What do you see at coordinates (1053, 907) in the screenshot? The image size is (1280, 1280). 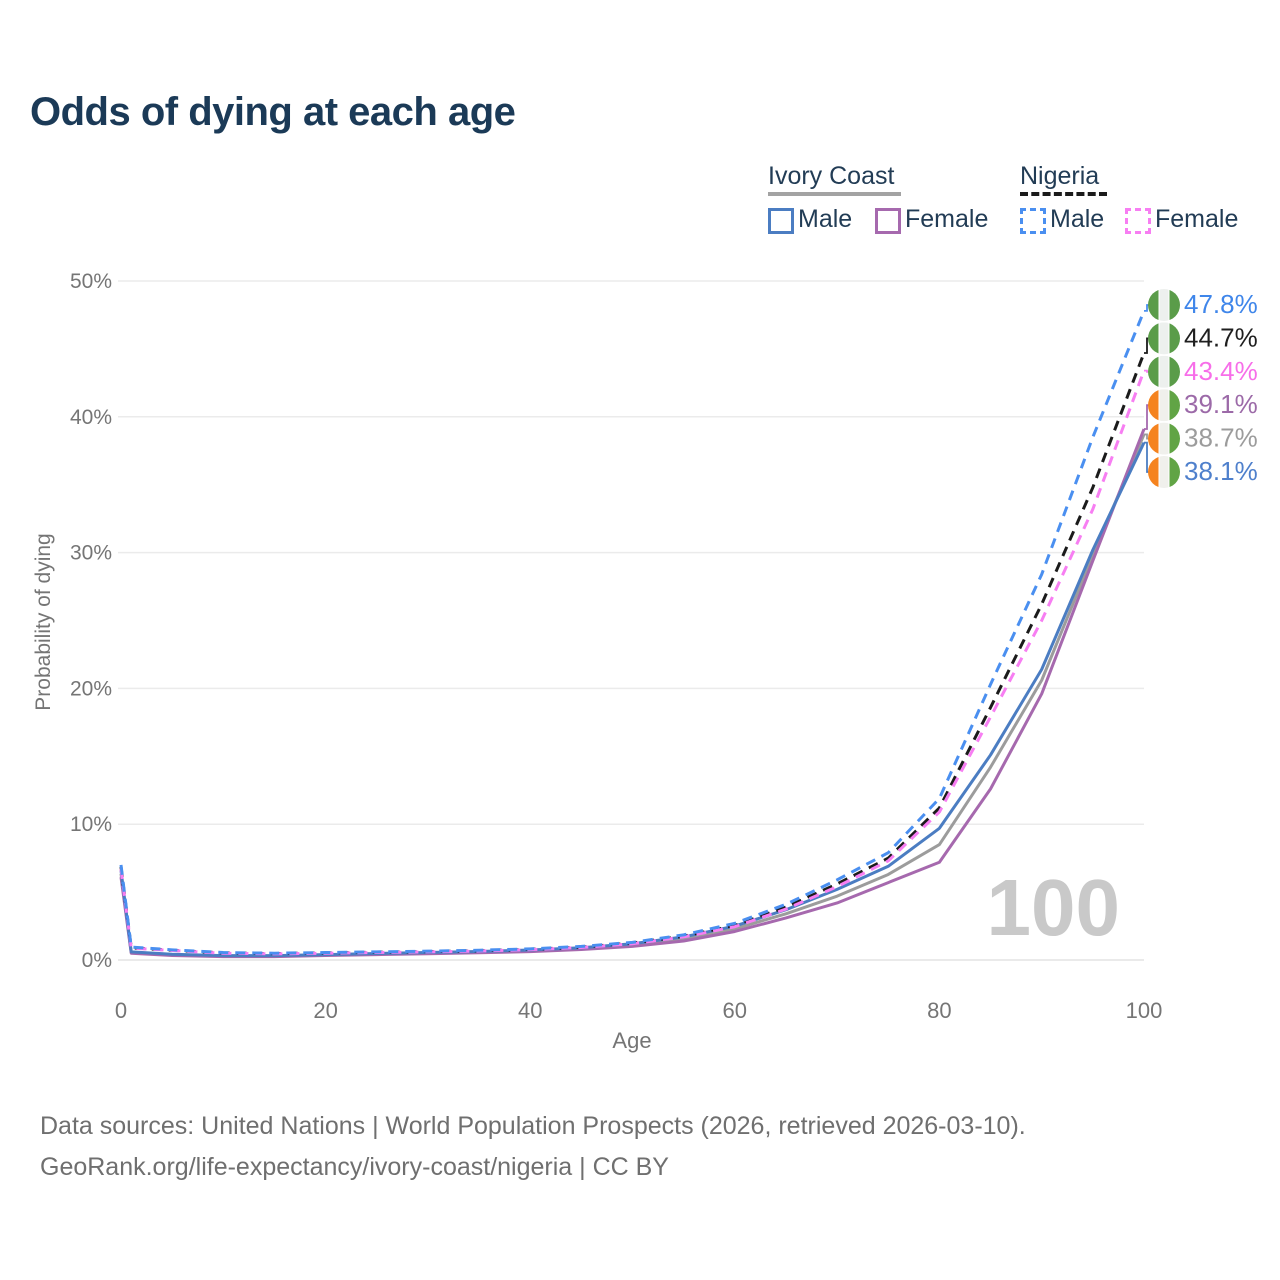 I see `age-watermark: 100` at bounding box center [1053, 907].